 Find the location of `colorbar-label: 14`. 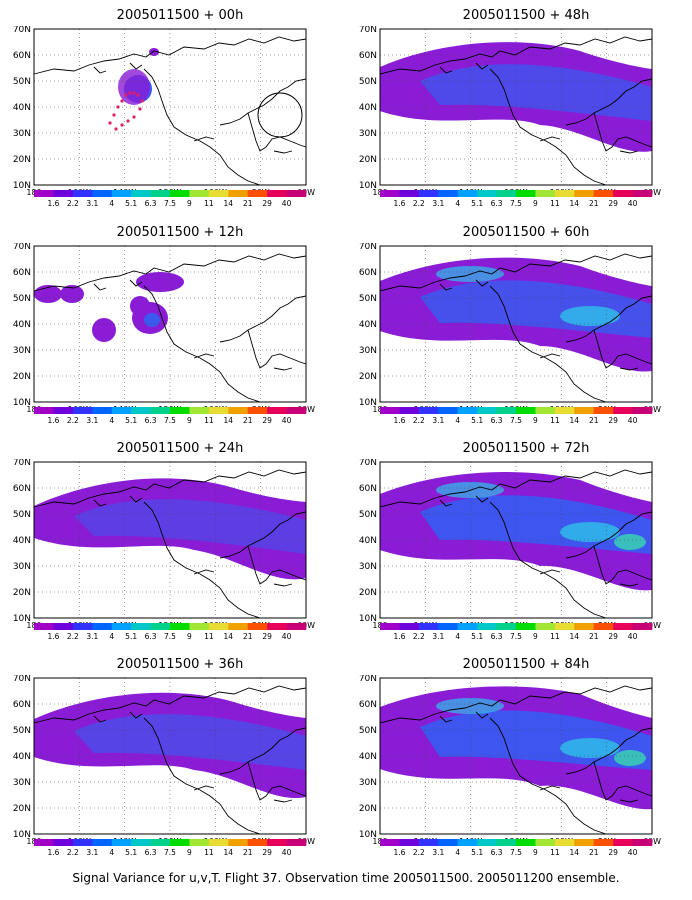

colorbar-label: 14 is located at coordinates (575, 636).